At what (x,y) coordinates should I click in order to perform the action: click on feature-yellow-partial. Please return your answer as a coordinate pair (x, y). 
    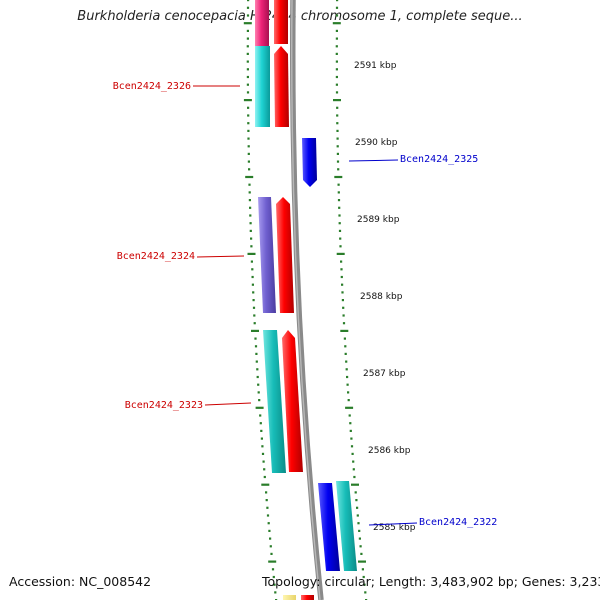
    Looking at the image, I should click on (289, 597).